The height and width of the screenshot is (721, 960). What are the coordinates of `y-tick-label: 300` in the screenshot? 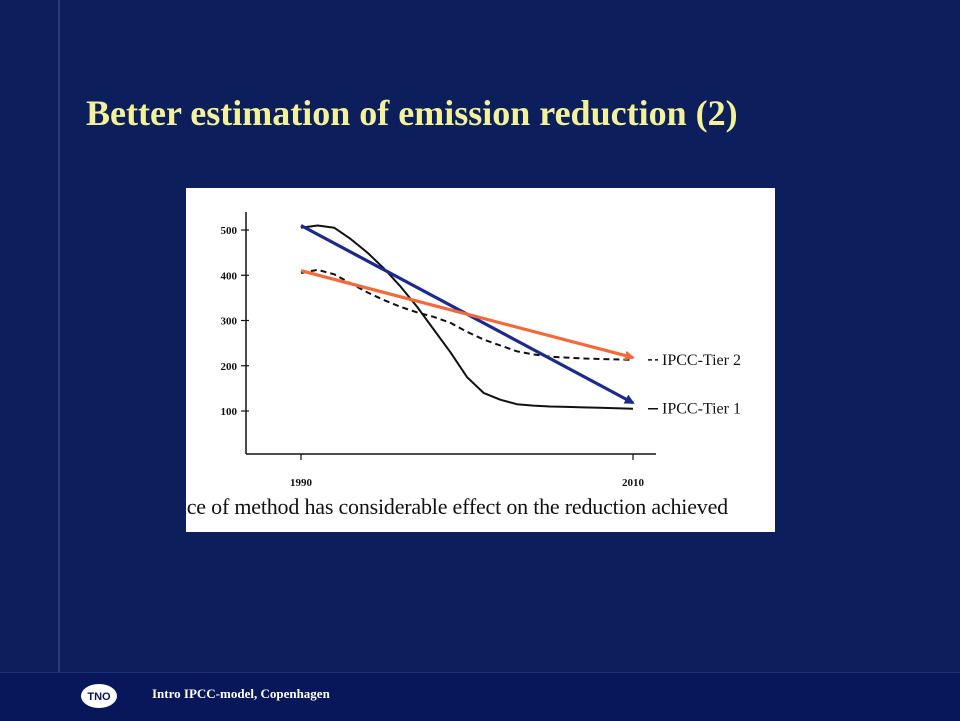 It's located at (229, 322).